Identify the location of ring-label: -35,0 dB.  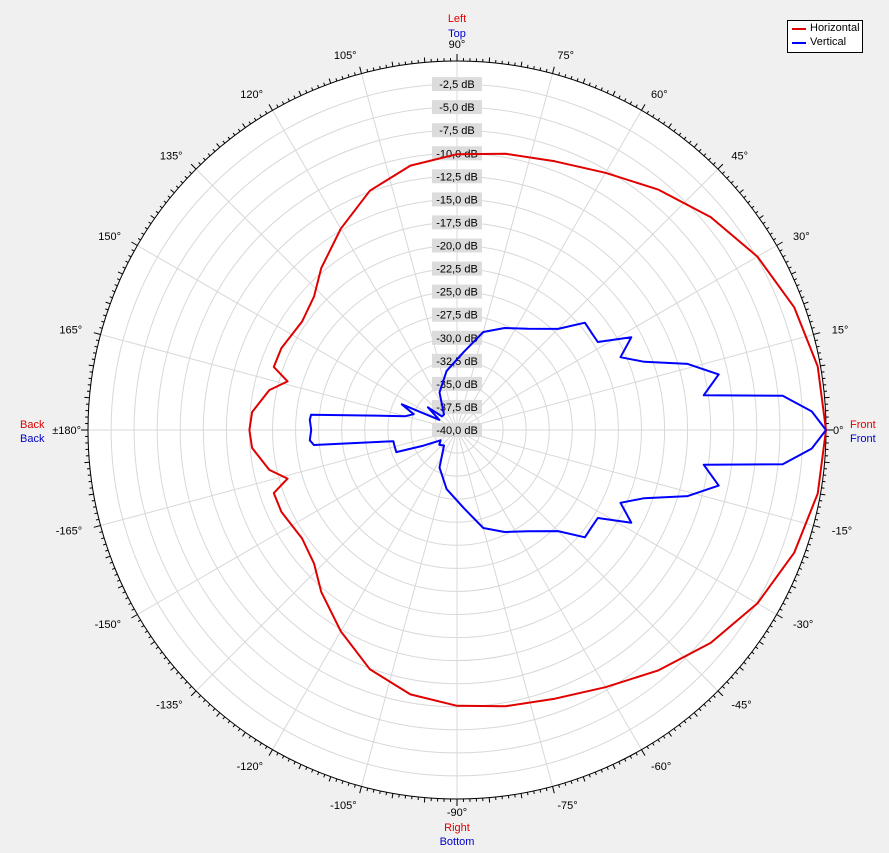
(457, 385).